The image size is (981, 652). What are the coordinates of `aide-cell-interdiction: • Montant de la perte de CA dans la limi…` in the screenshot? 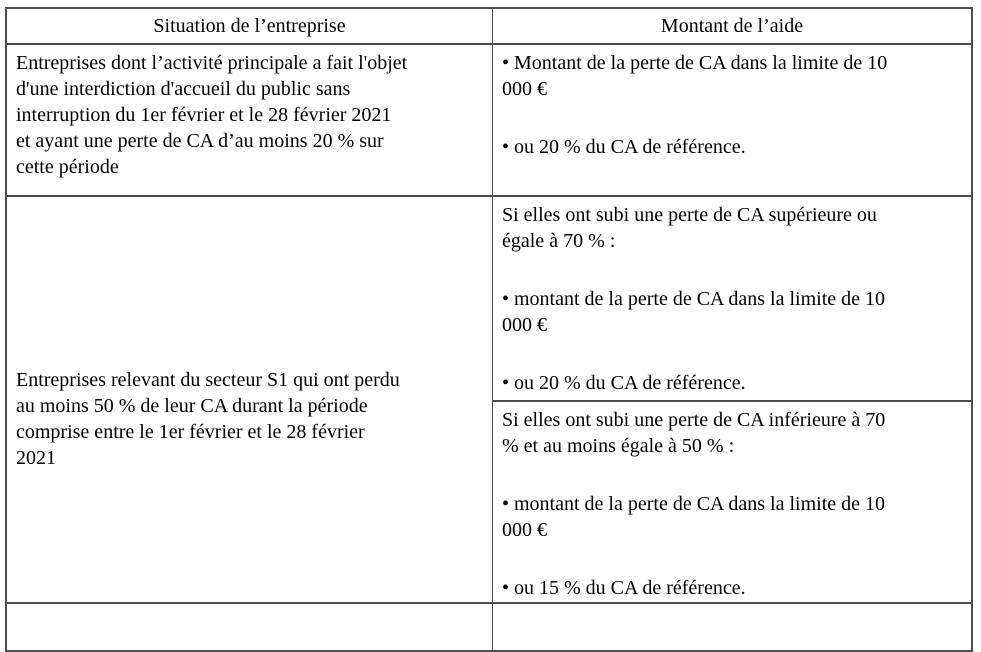 It's located at (732, 120).